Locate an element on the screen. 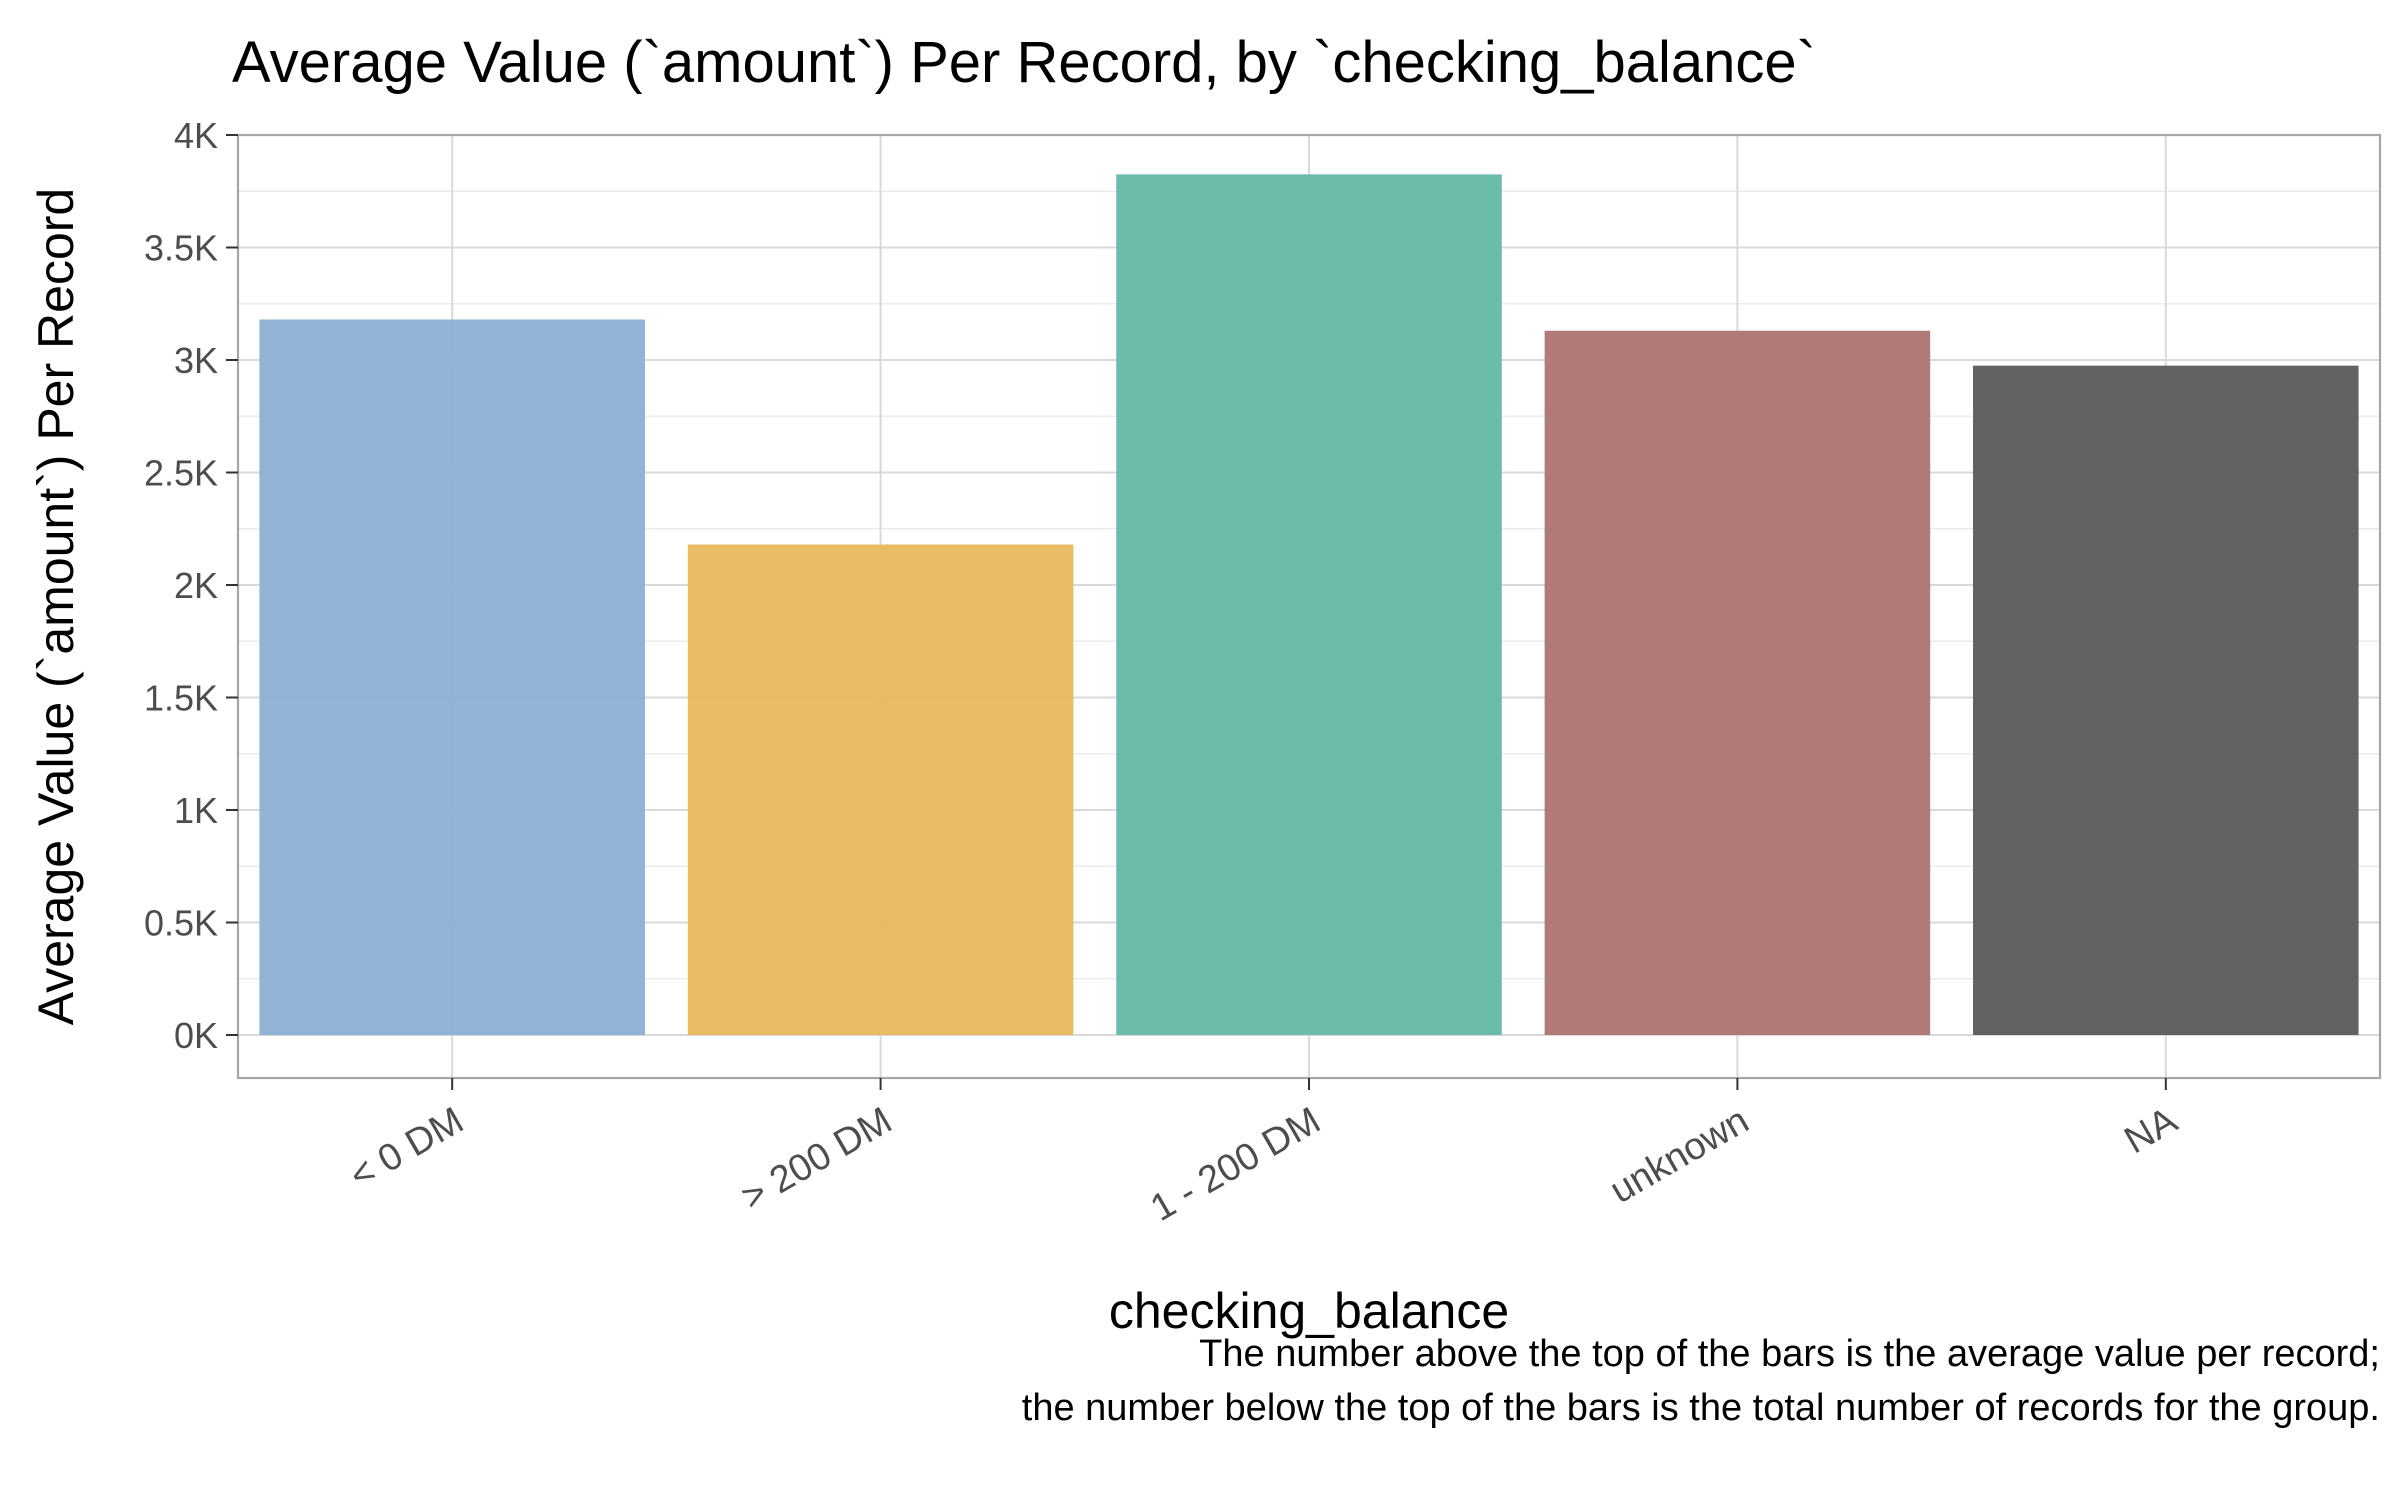 Image resolution: width=2400 pixels, height=1500 pixels. y-axis-ticks: 0K 0.5K 1K 1.5K 2K 2.5K 3K 3.5K 4K is located at coordinates (191, 585).